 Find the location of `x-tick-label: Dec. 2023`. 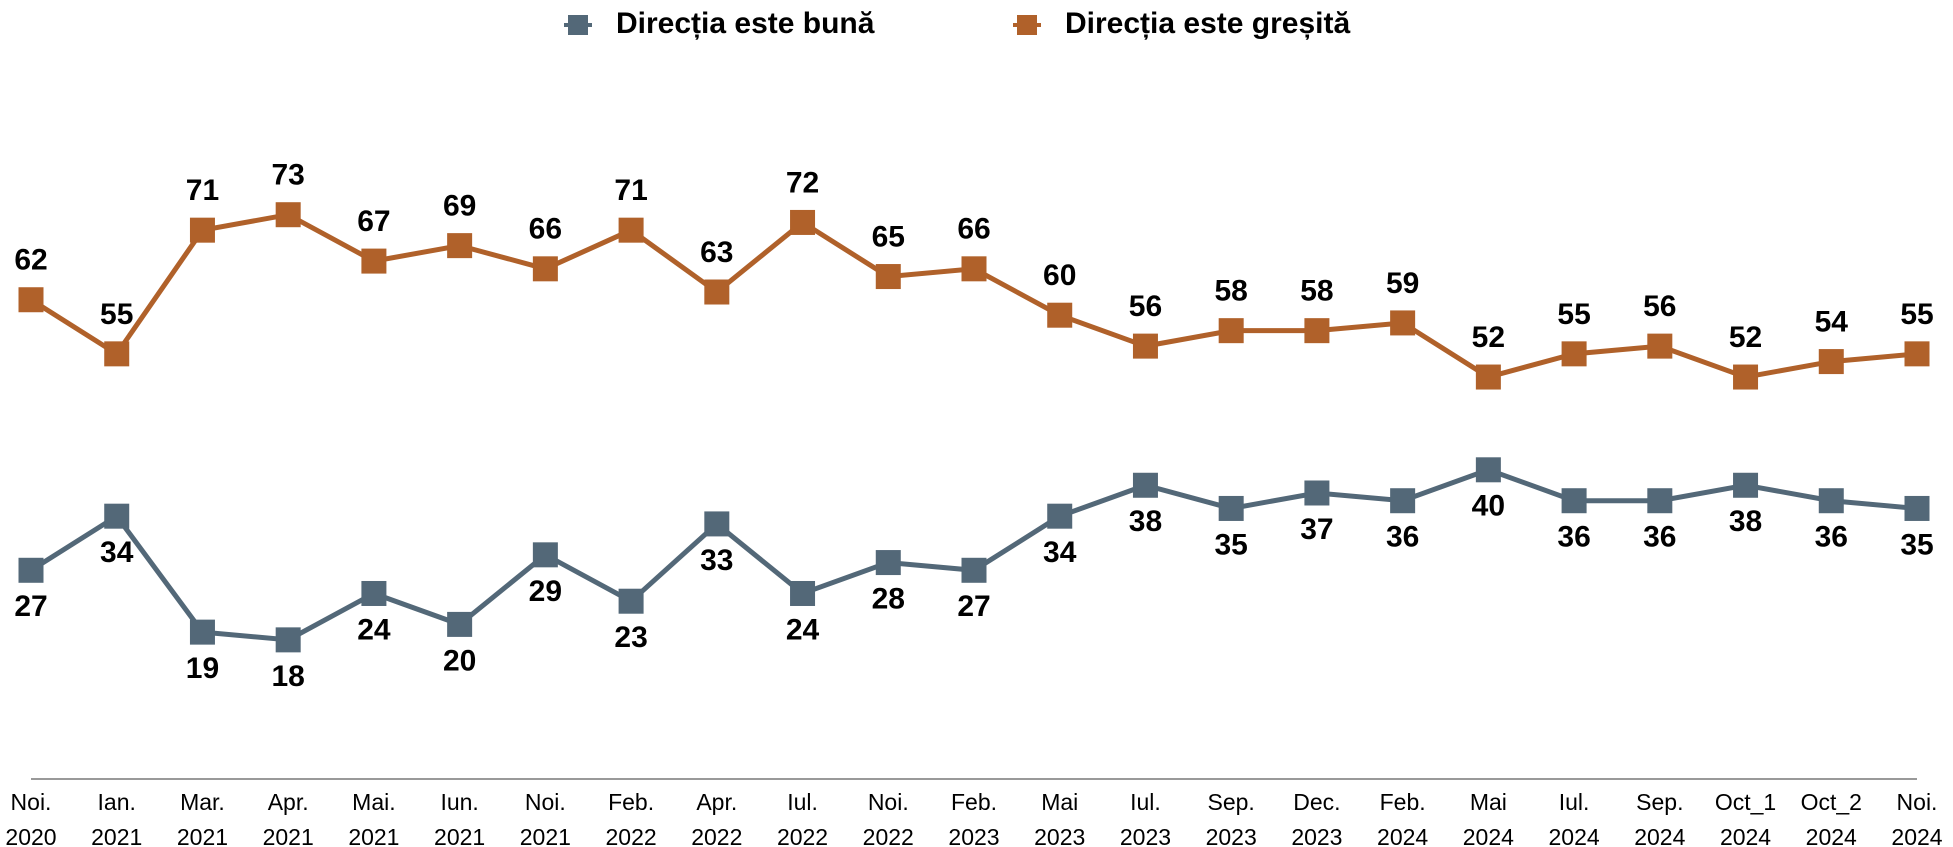

x-tick-label: Dec. 2023 is located at coordinates (1317, 818).